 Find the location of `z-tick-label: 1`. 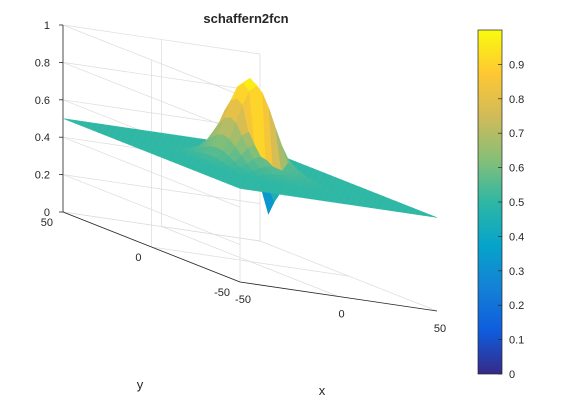

z-tick-label: 1 is located at coordinates (47, 26).